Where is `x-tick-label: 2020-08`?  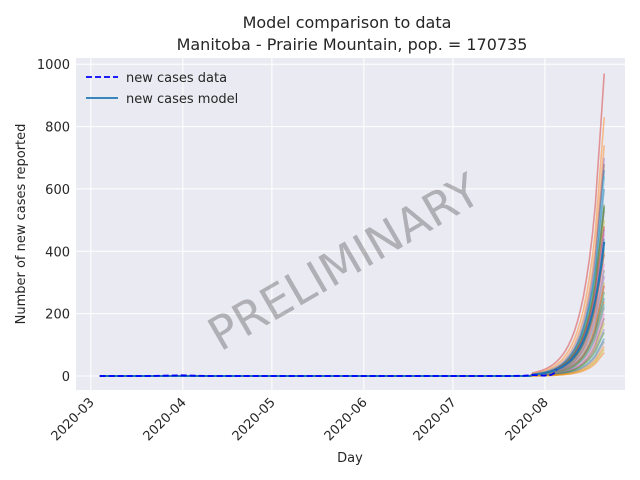 x-tick-label: 2020-08 is located at coordinates (527, 419).